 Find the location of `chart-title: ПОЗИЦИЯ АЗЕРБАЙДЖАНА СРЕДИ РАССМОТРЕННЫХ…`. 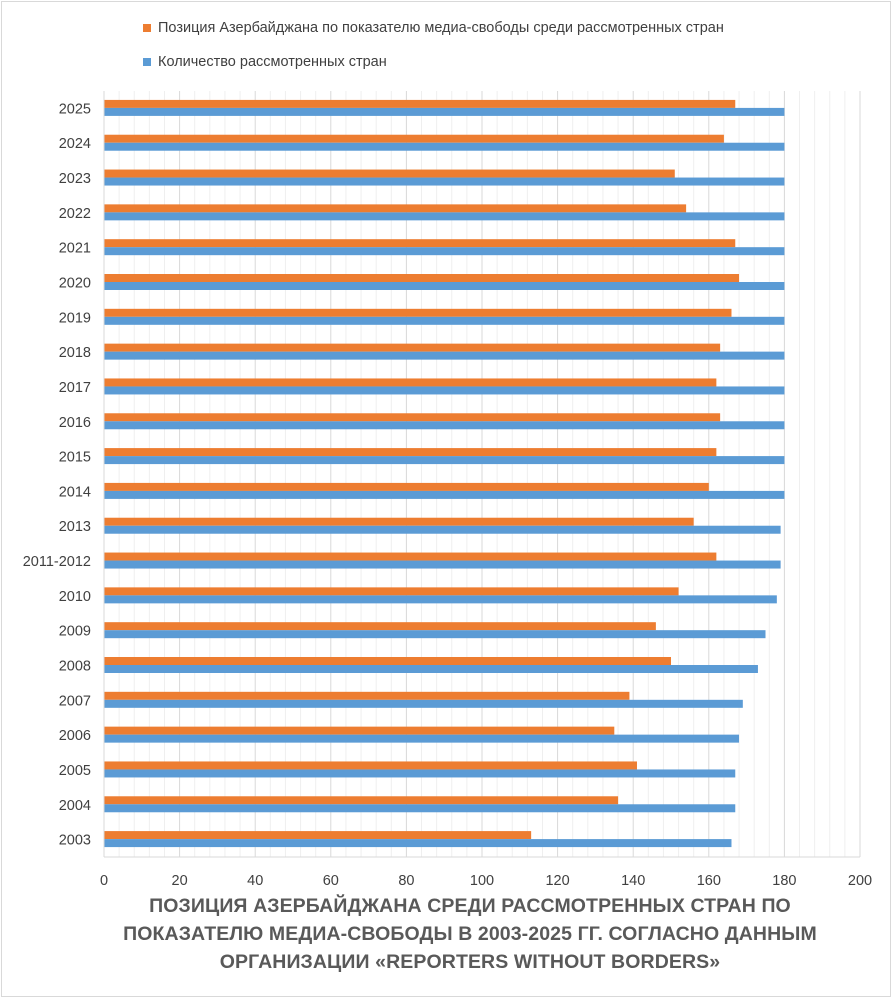

chart-title: ПОЗИЦИЯ АЗЕРБАЙДЖАНА СРЕДИ РАССМОТРЕННЫХ… is located at coordinates (470, 934).